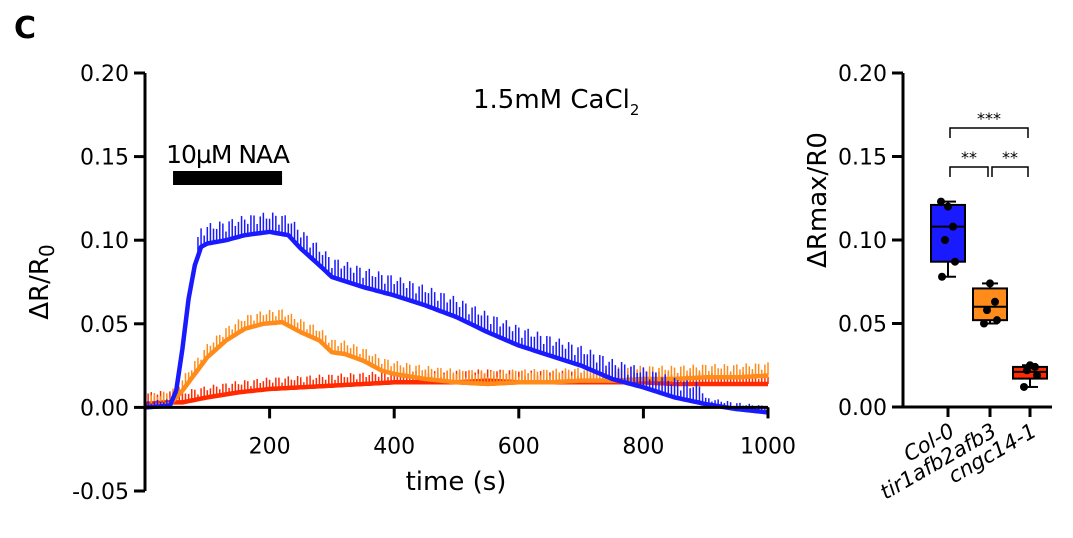  Describe the element at coordinates (394, 446) in the screenshot. I see `x-tick-label: 400` at that location.